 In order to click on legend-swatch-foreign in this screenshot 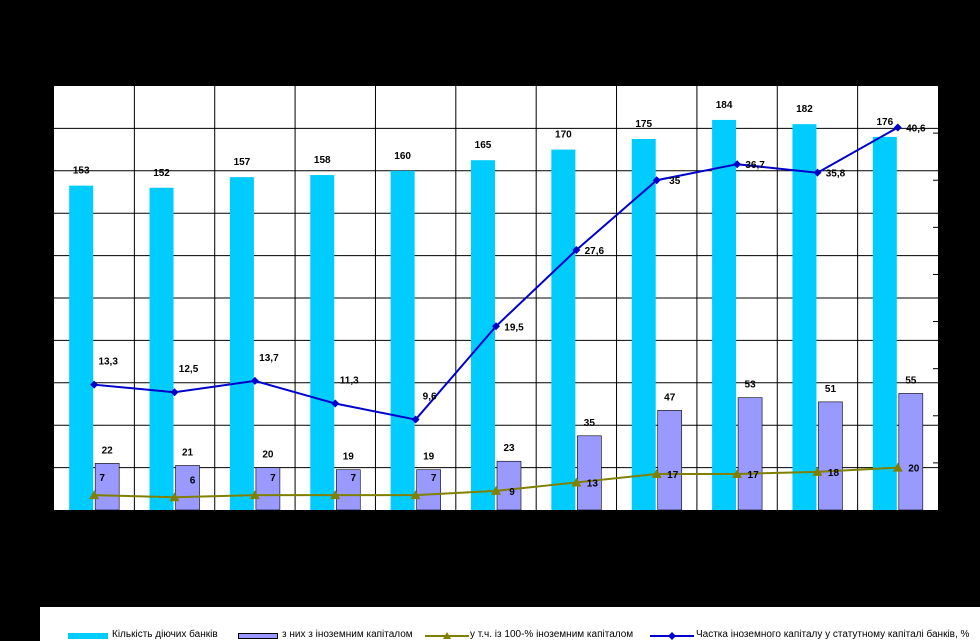, I will do `click(258, 636)`.